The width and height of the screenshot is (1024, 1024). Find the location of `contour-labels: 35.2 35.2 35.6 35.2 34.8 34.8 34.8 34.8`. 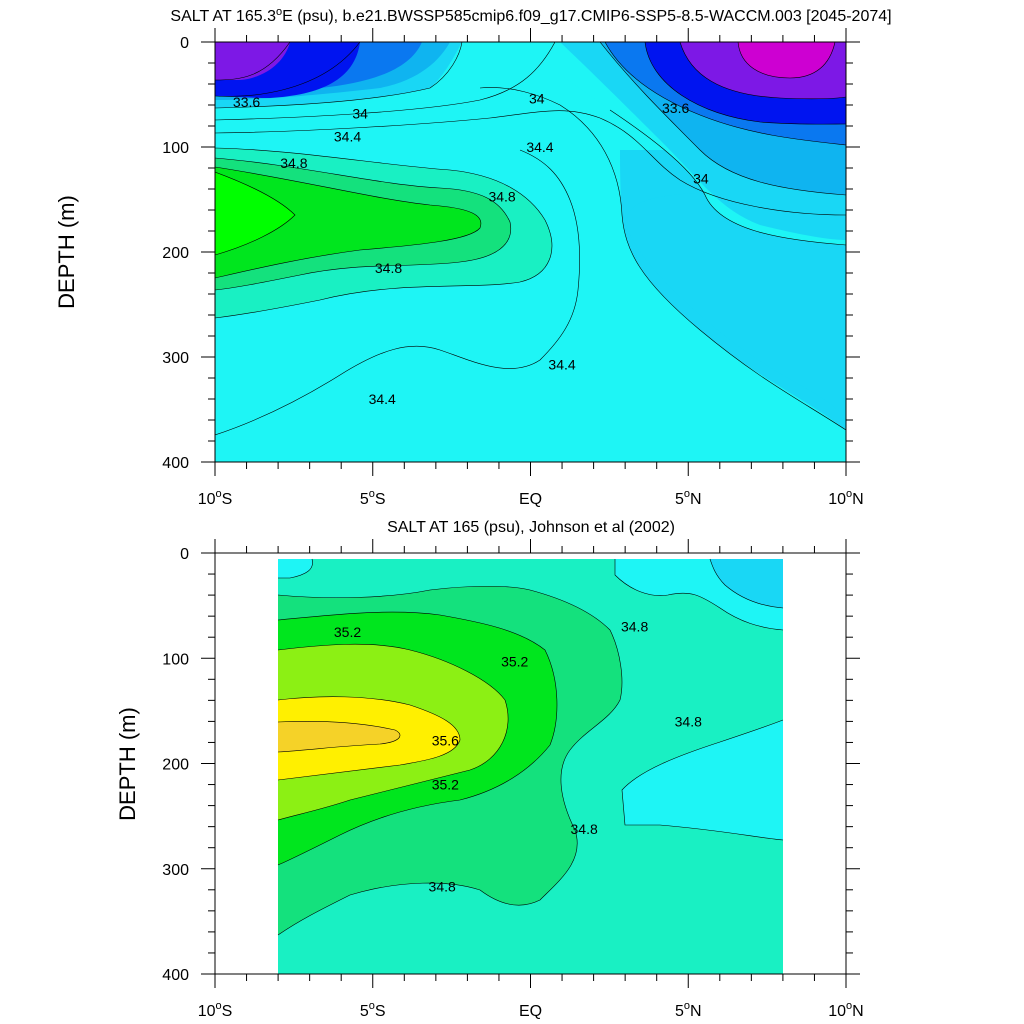

contour-labels: 35.2 35.2 35.6 35.2 34.8 34.8 34.8 34.8 is located at coordinates (518, 757).